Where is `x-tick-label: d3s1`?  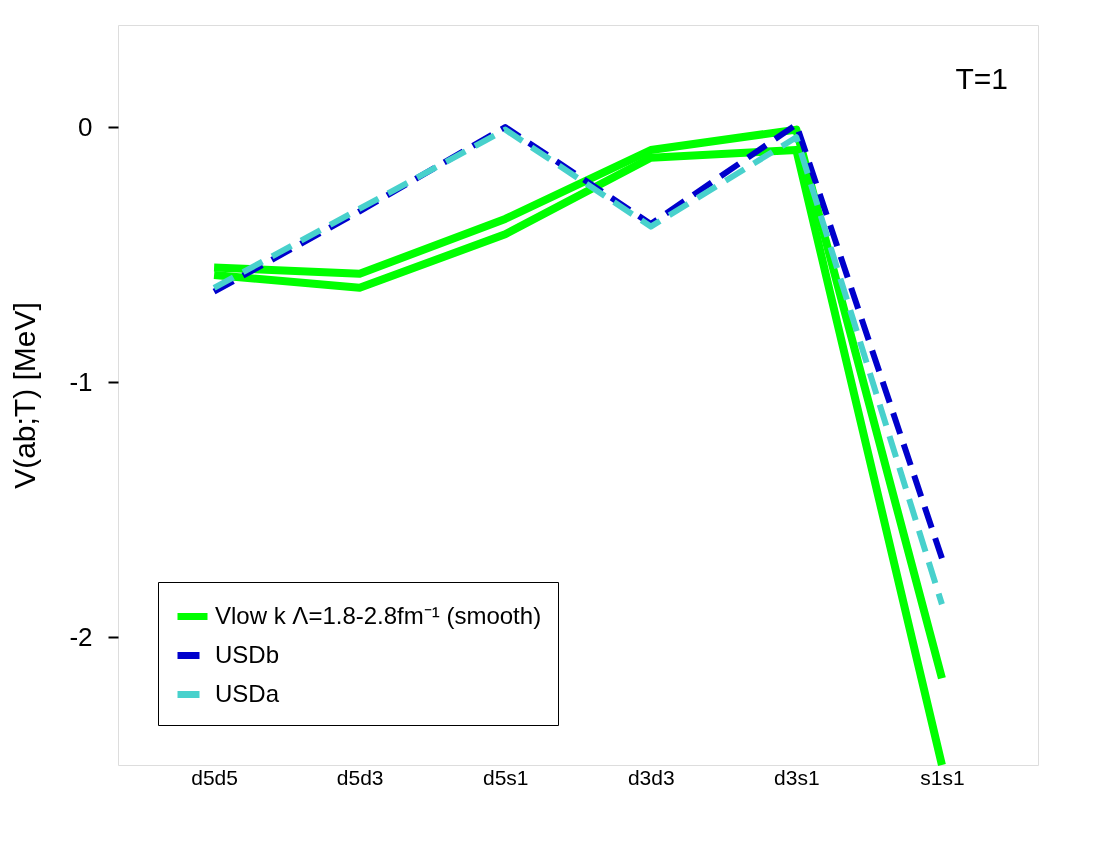 x-tick-label: d3s1 is located at coordinates (797, 777).